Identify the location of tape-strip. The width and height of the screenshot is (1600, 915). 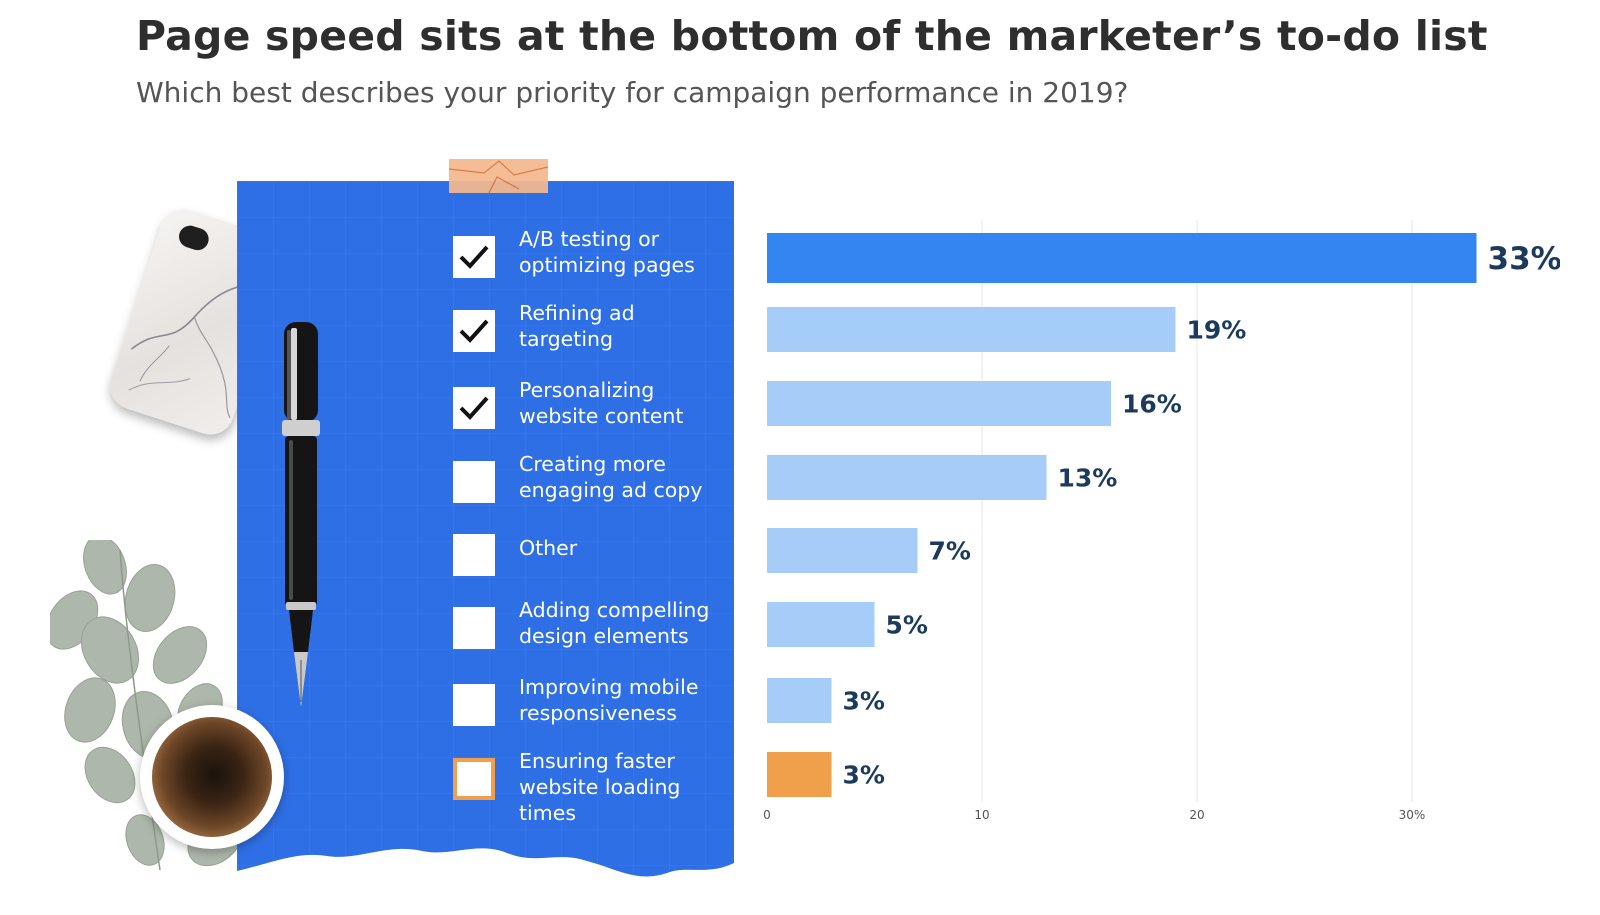
(498, 176).